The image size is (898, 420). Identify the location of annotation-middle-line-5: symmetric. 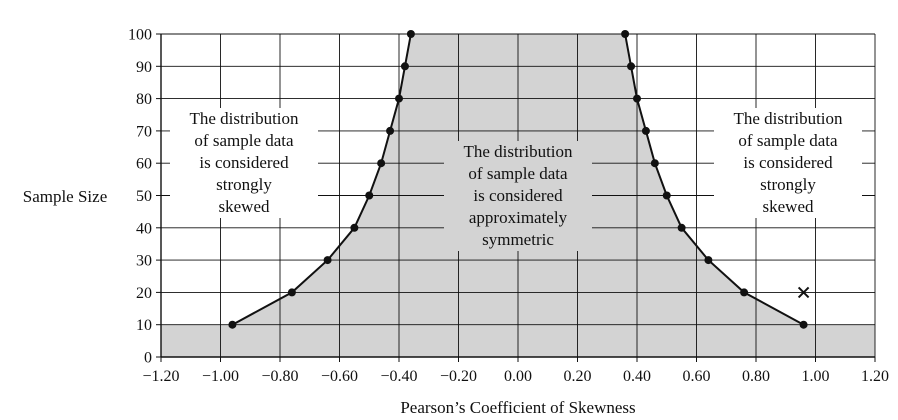
(518, 239).